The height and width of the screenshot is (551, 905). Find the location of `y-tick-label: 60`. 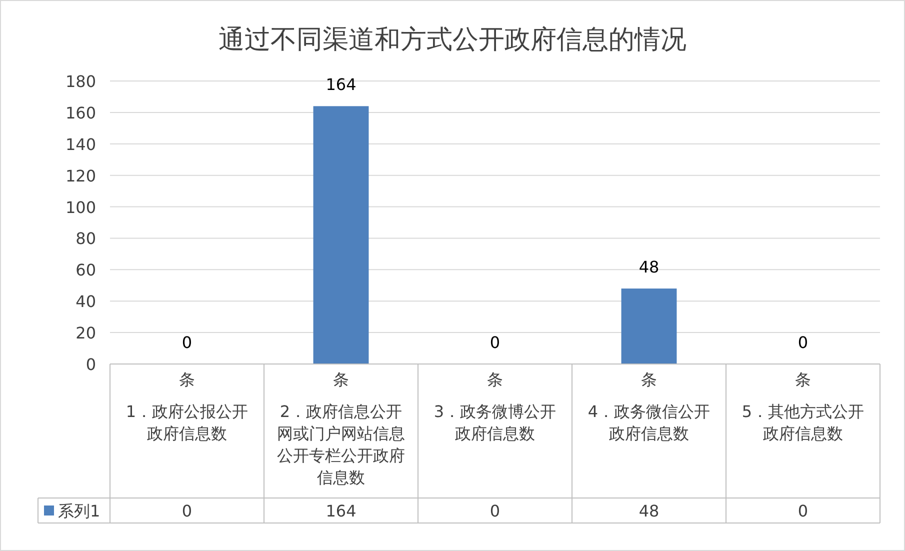

y-tick-label: 60 is located at coordinates (86, 270).